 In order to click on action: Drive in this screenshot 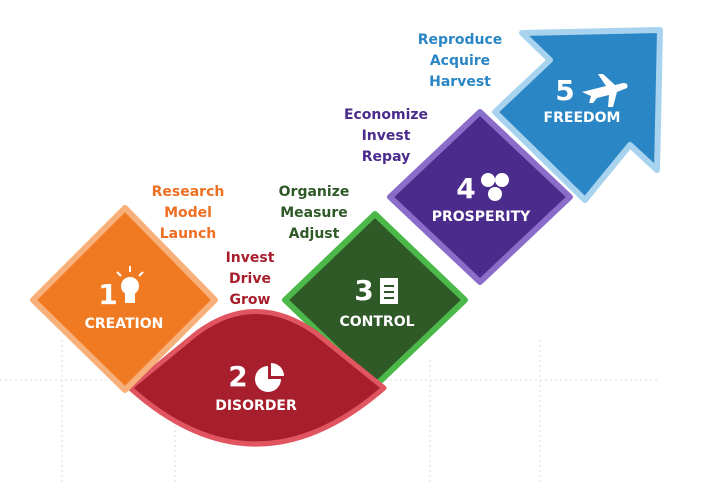, I will do `click(250, 279)`.